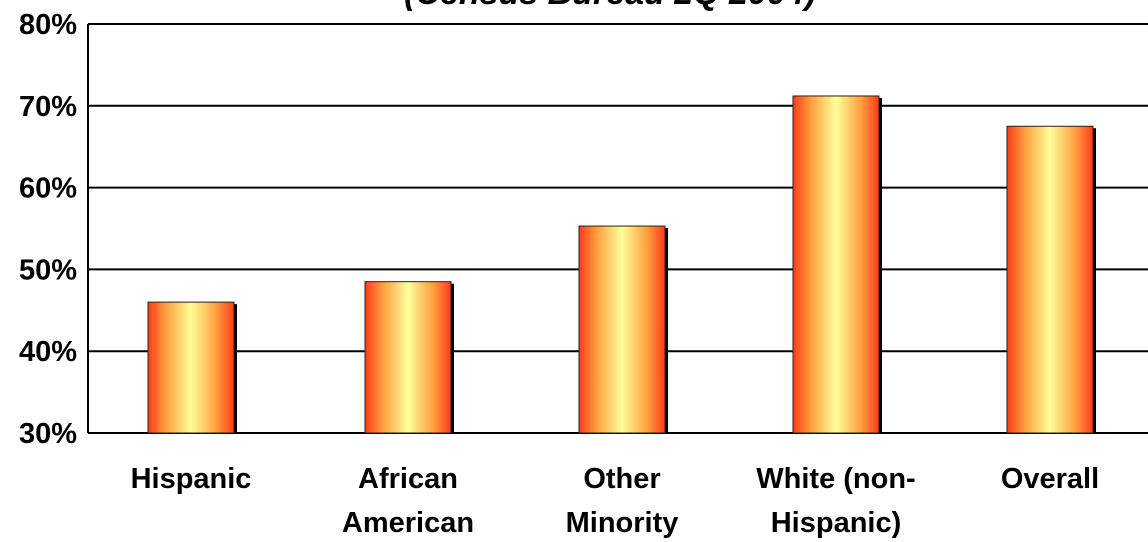 The width and height of the screenshot is (1148, 542). Describe the element at coordinates (408, 523) in the screenshot. I see `x-category-label: American` at that location.